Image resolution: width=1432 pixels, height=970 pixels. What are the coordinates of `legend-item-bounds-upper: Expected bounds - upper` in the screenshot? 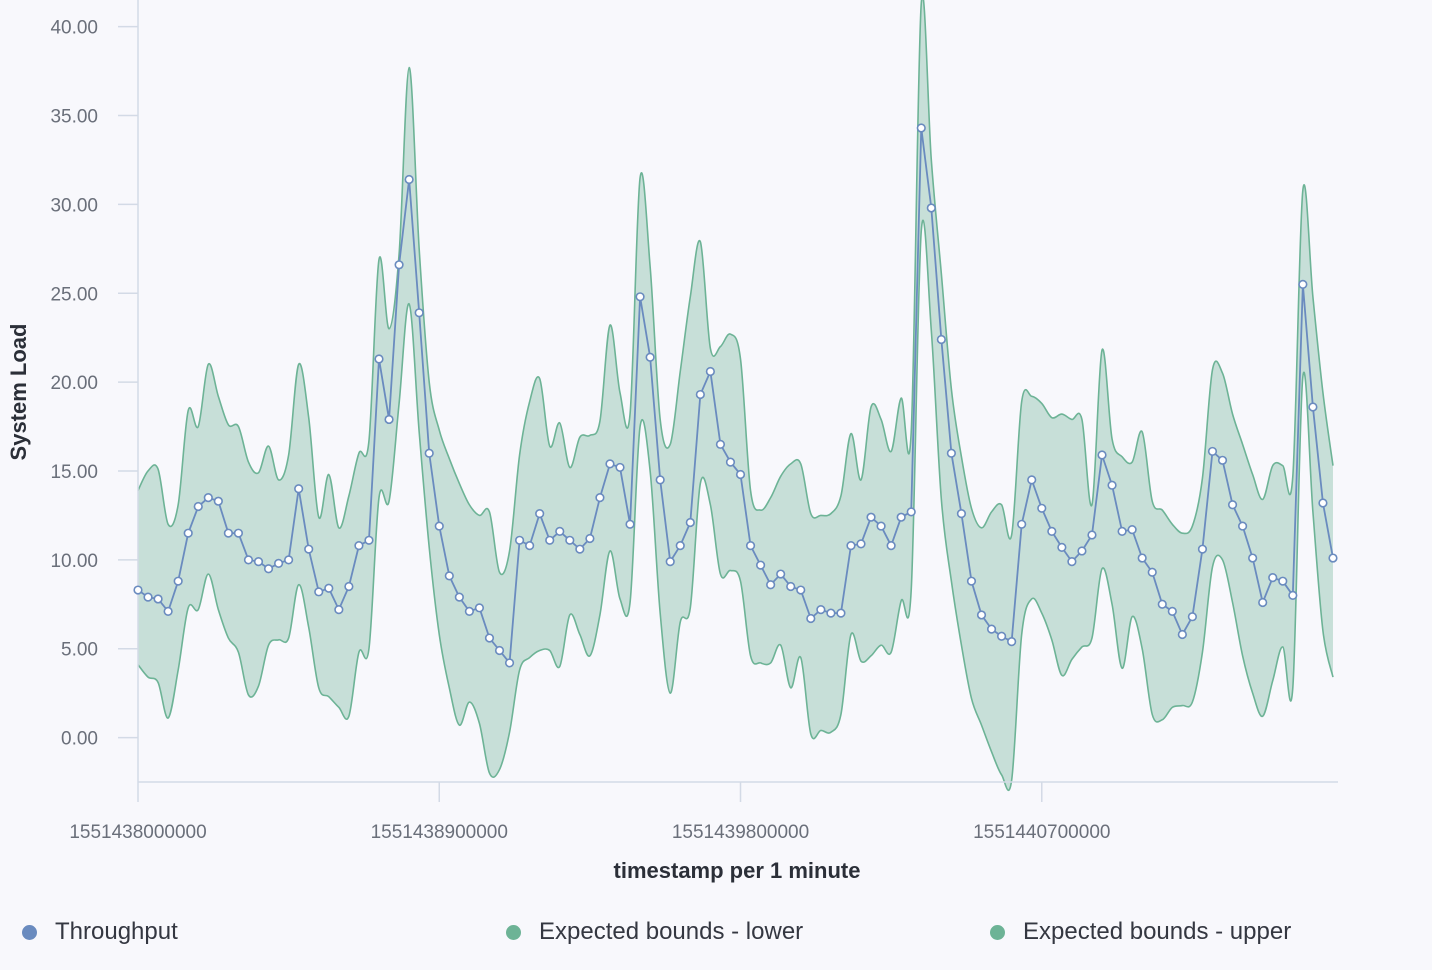 It's located at (1140, 932).